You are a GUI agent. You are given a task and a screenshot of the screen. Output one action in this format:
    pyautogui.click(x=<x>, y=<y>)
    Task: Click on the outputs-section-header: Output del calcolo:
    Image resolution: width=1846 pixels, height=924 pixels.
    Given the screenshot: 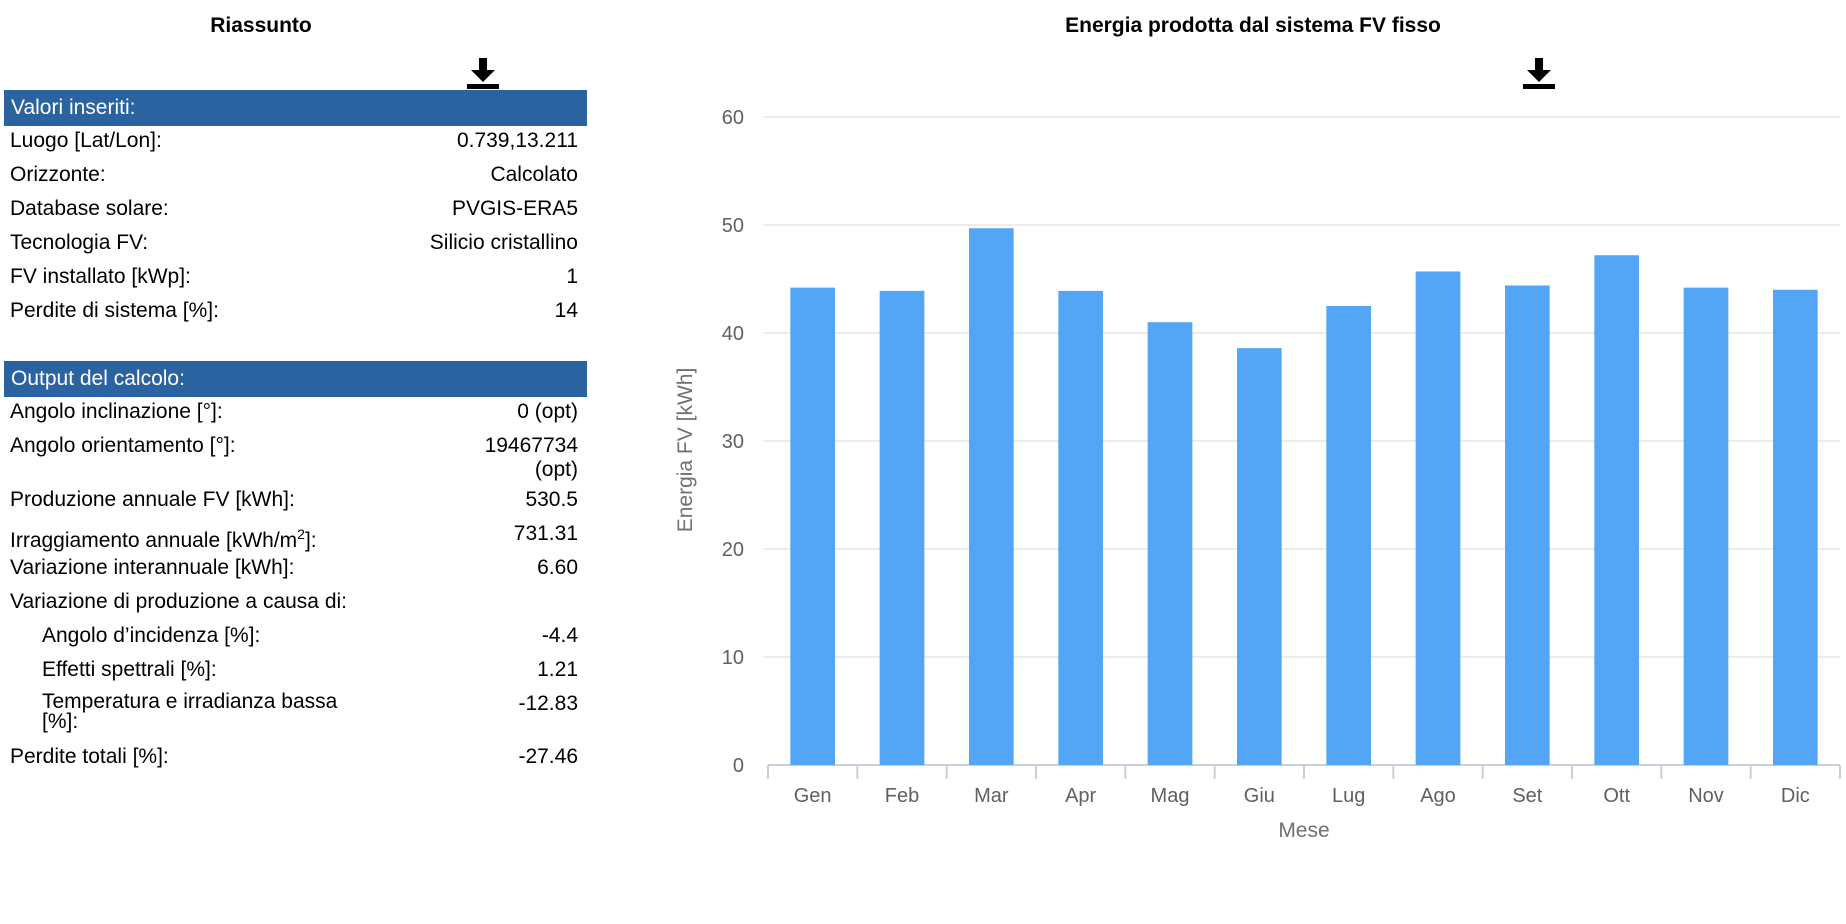 What is the action you would take?
    pyautogui.click(x=295, y=379)
    